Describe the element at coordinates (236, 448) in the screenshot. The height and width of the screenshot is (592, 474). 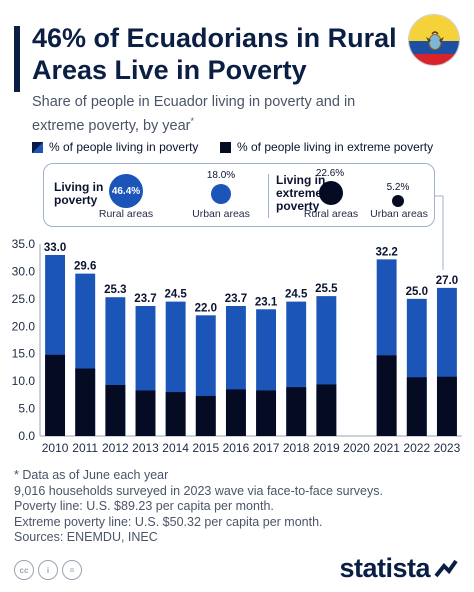
I see `x-tick-label: 2016` at that location.